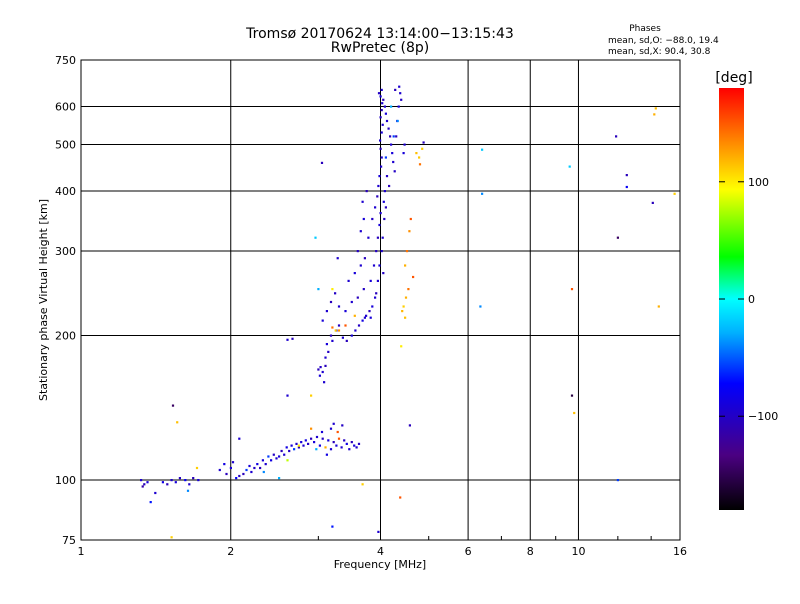 The image size is (800, 604). What do you see at coordinates (663, 41) in the screenshot?
I see `phases-o-mode: mean, sd,O: −88.0, 19.4` at bounding box center [663, 41].